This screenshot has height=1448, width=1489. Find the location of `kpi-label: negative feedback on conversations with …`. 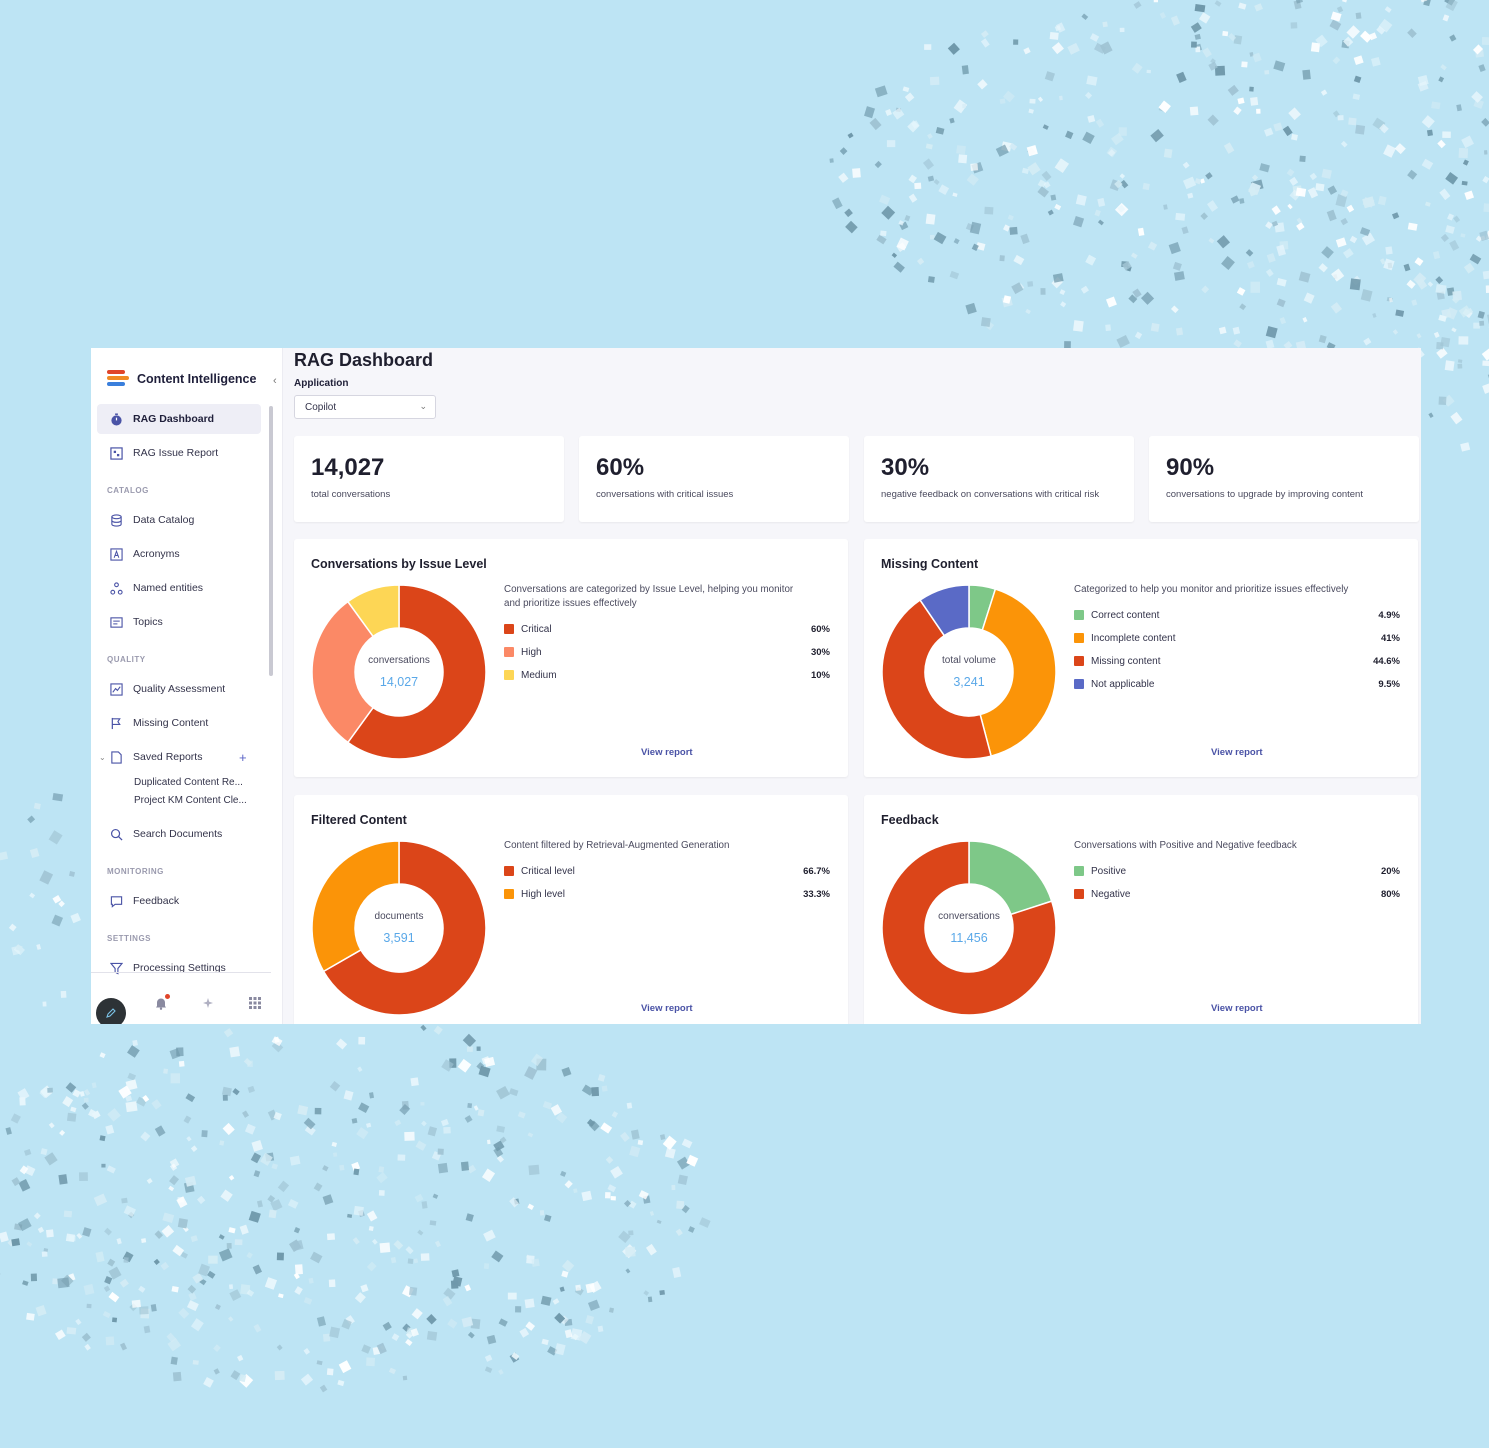

kpi-label: negative feedback on conversations with … is located at coordinates (990, 494).